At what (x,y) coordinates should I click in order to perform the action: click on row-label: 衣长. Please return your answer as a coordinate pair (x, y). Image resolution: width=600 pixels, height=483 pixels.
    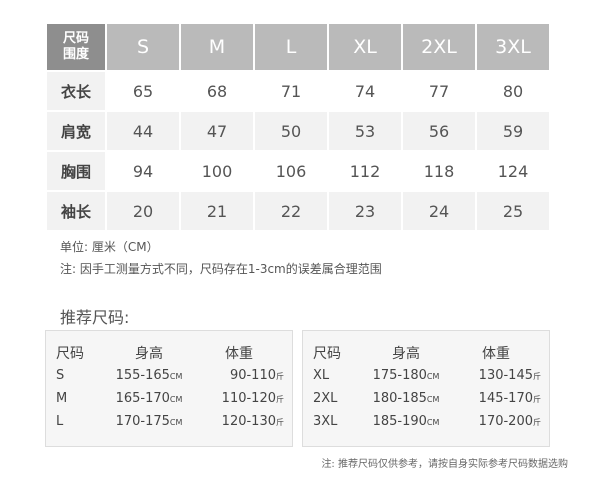
    Looking at the image, I should click on (76, 91).